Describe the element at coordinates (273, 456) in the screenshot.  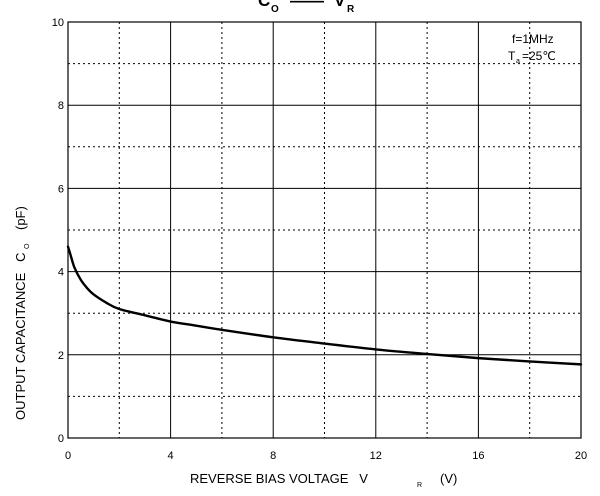
I see `x-tick-label: 8` at that location.